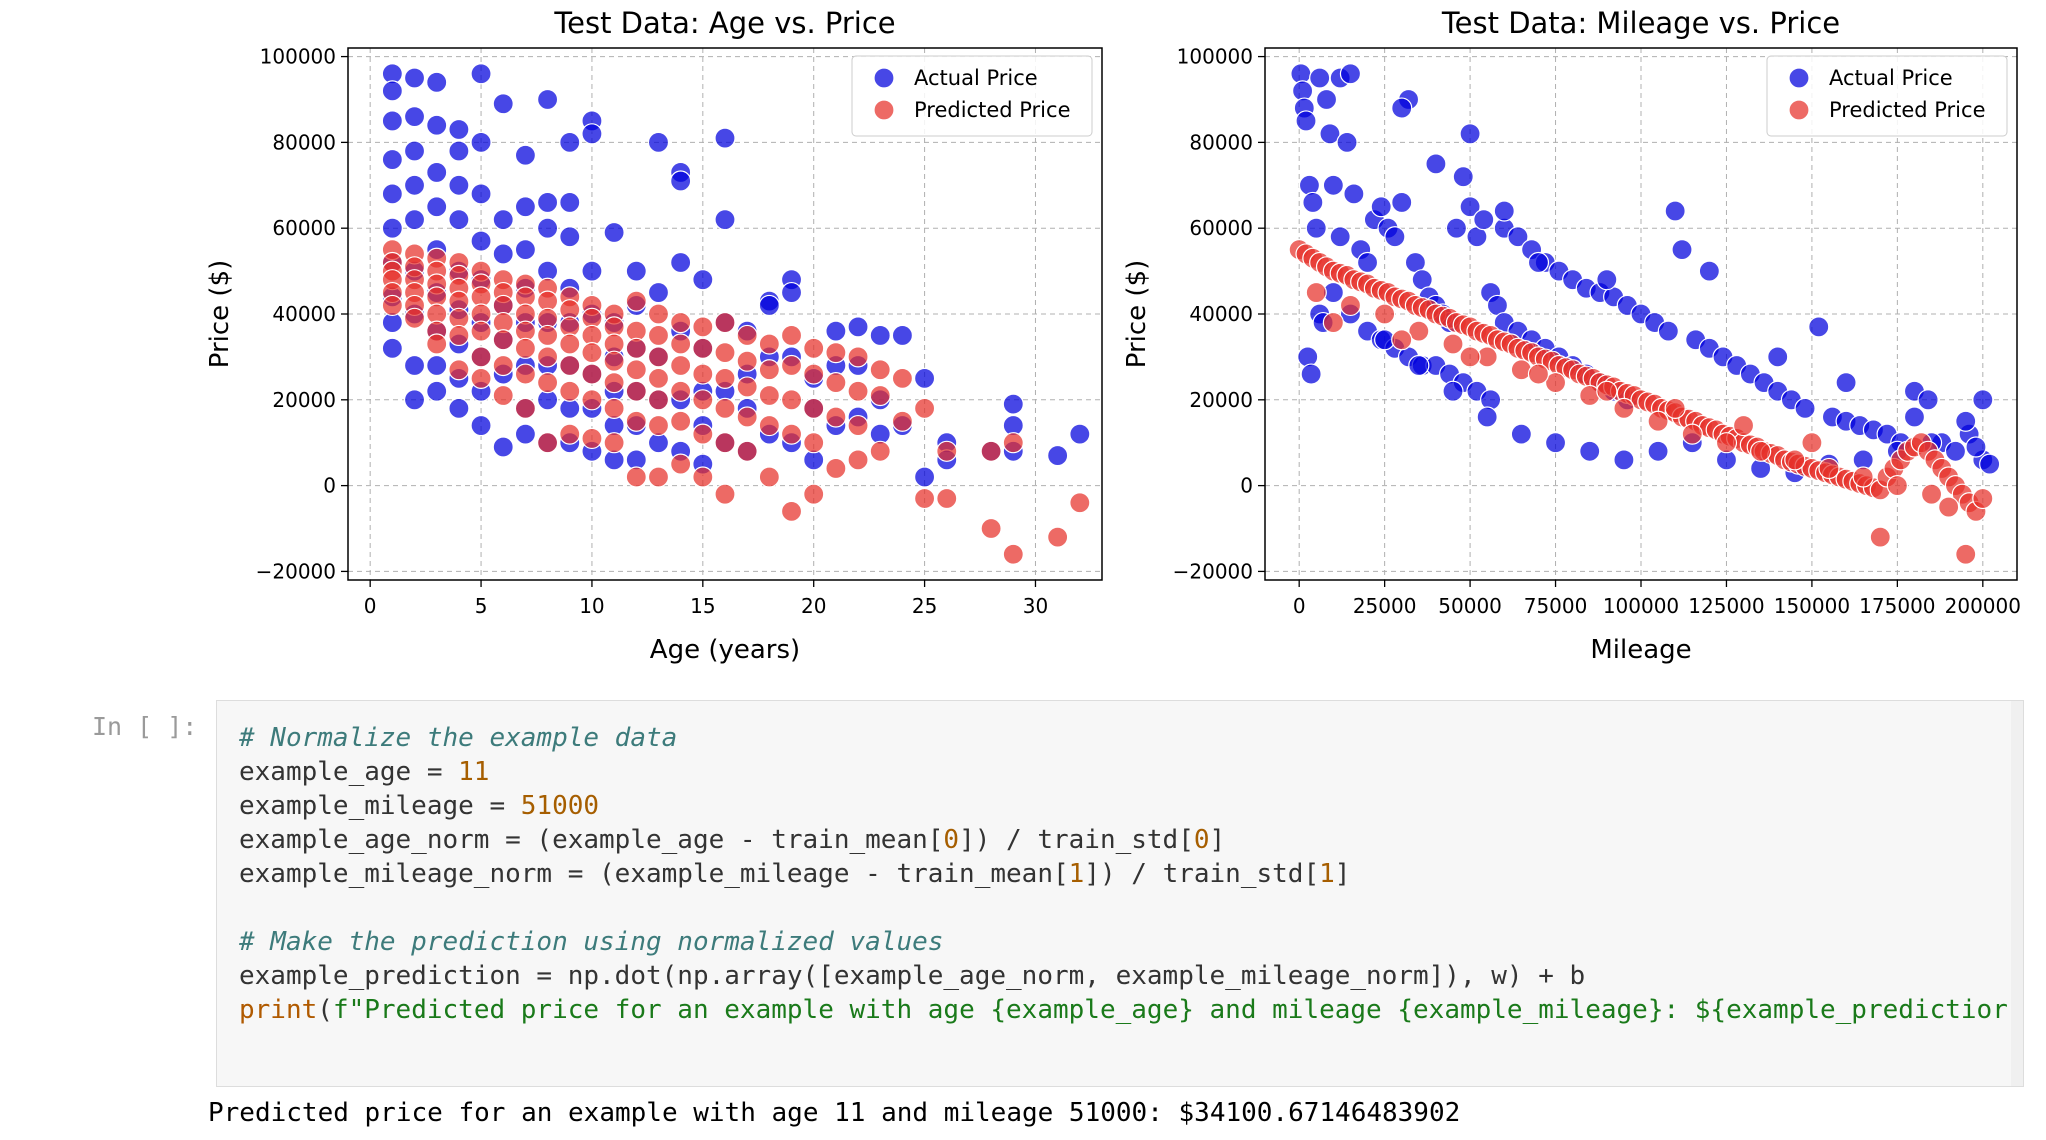 The image size is (2046, 1140). What do you see at coordinates (304, 228) in the screenshot?
I see `y-tick-label: 60000` at bounding box center [304, 228].